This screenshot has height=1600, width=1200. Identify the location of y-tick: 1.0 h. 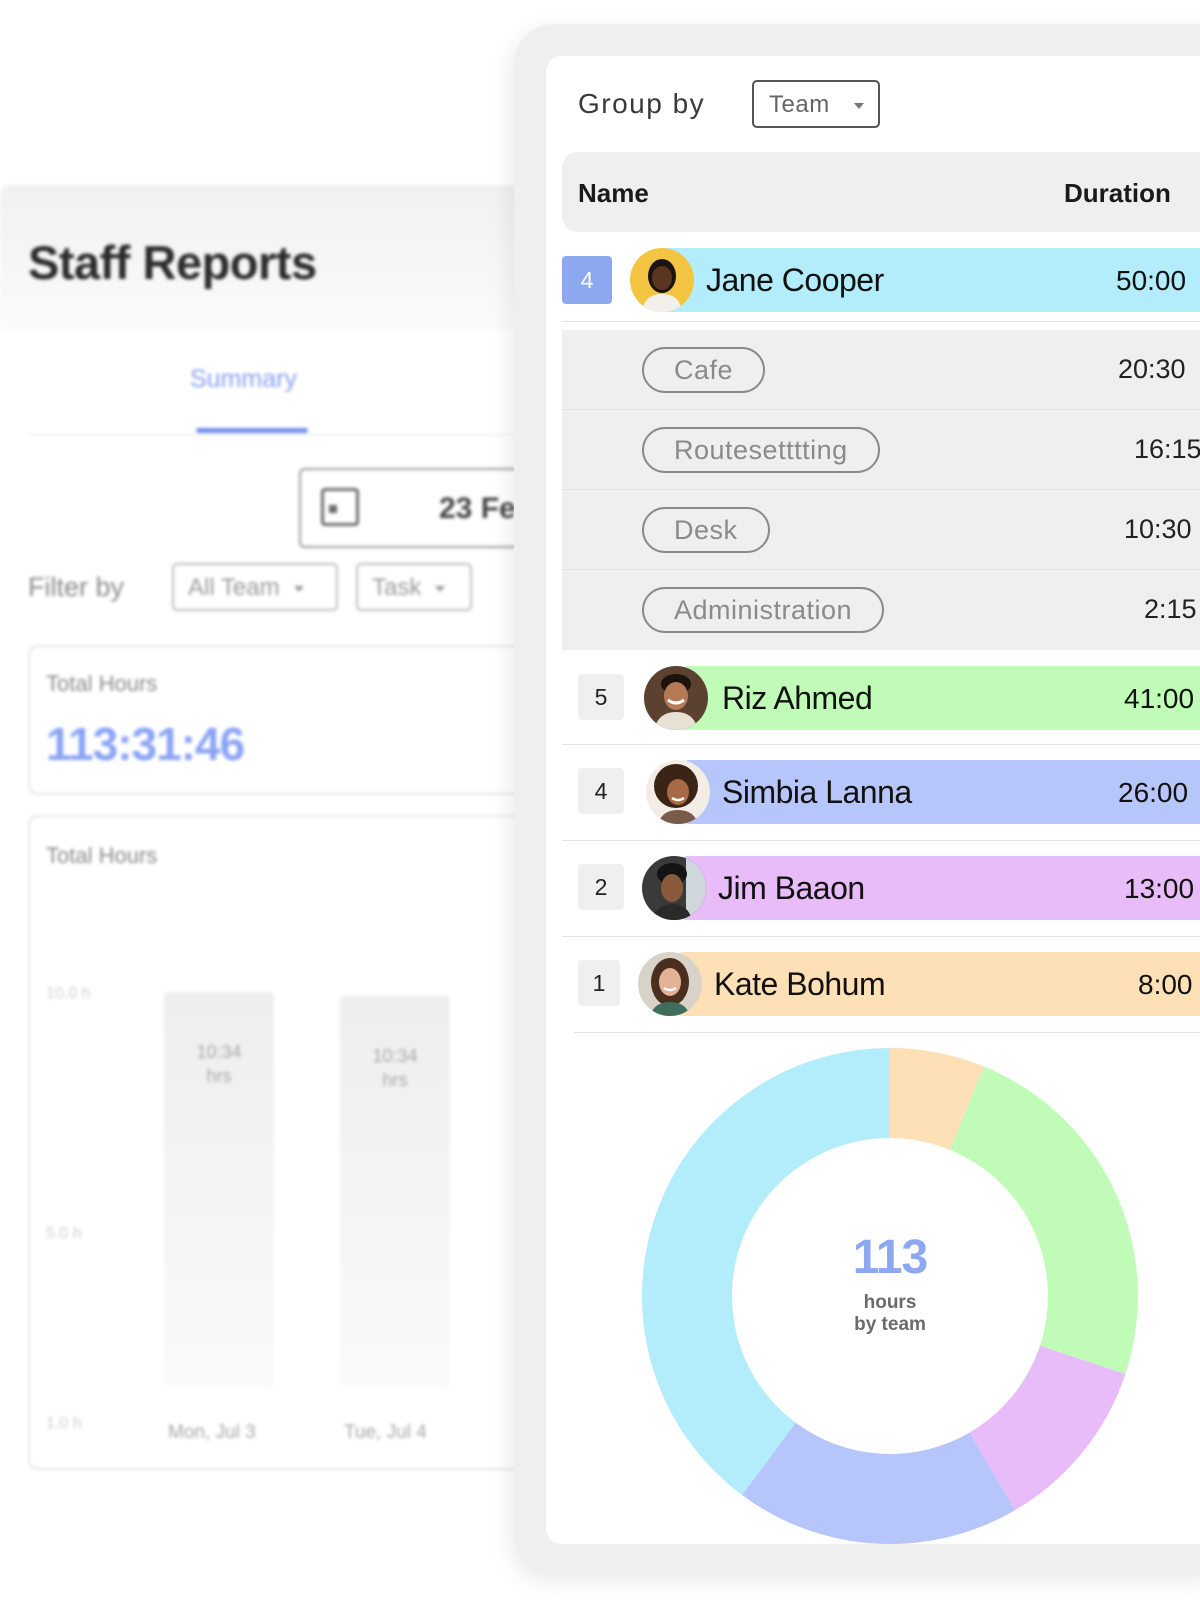
(64, 1423).